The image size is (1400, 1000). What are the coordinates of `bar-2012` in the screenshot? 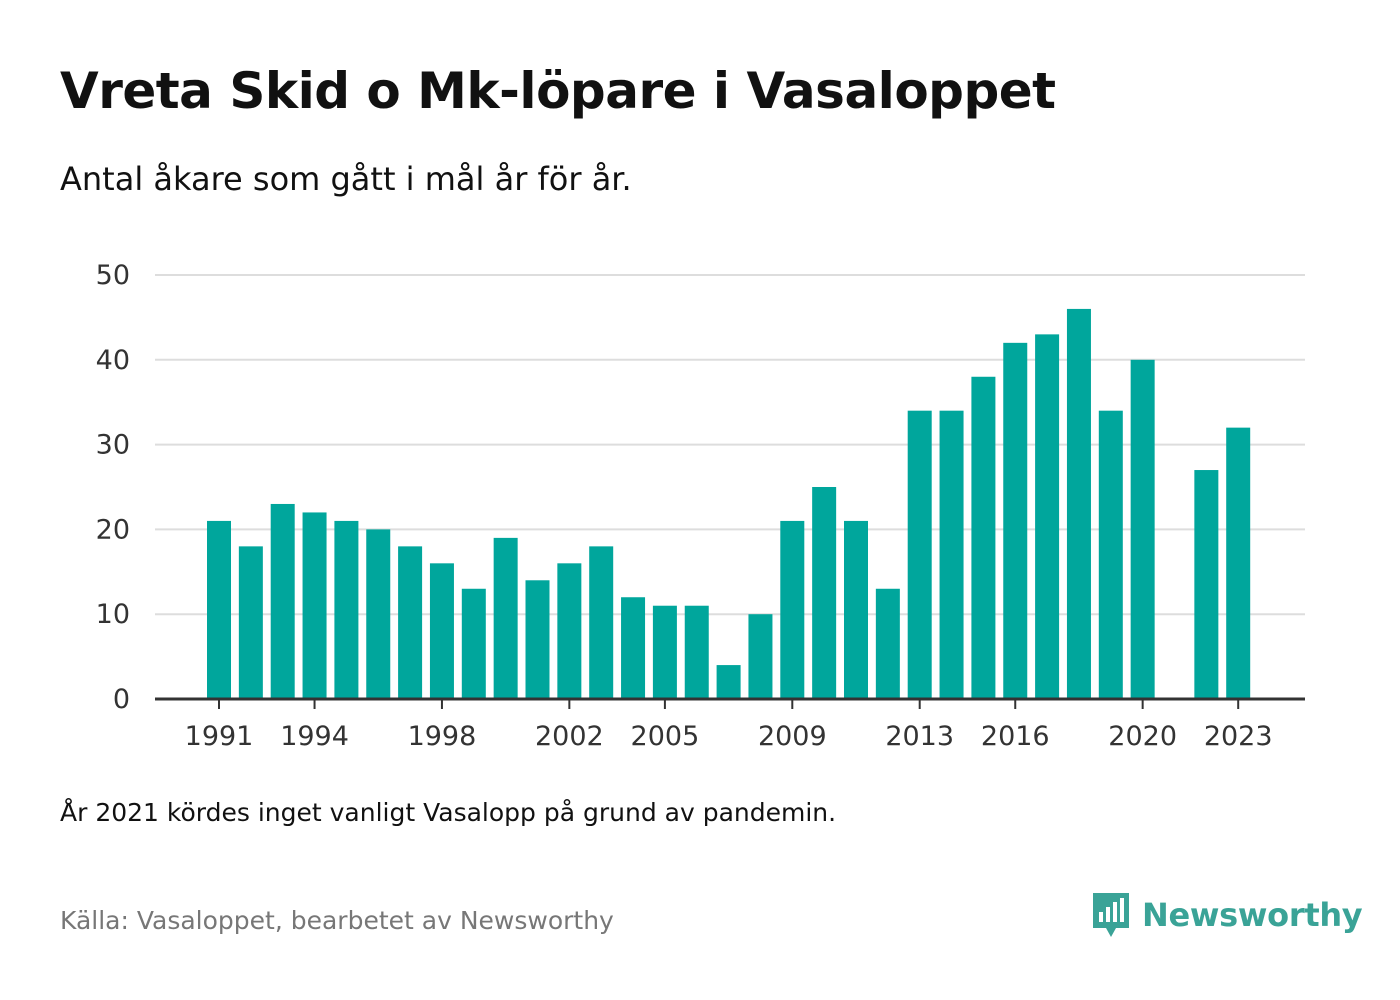 It's located at (887, 643).